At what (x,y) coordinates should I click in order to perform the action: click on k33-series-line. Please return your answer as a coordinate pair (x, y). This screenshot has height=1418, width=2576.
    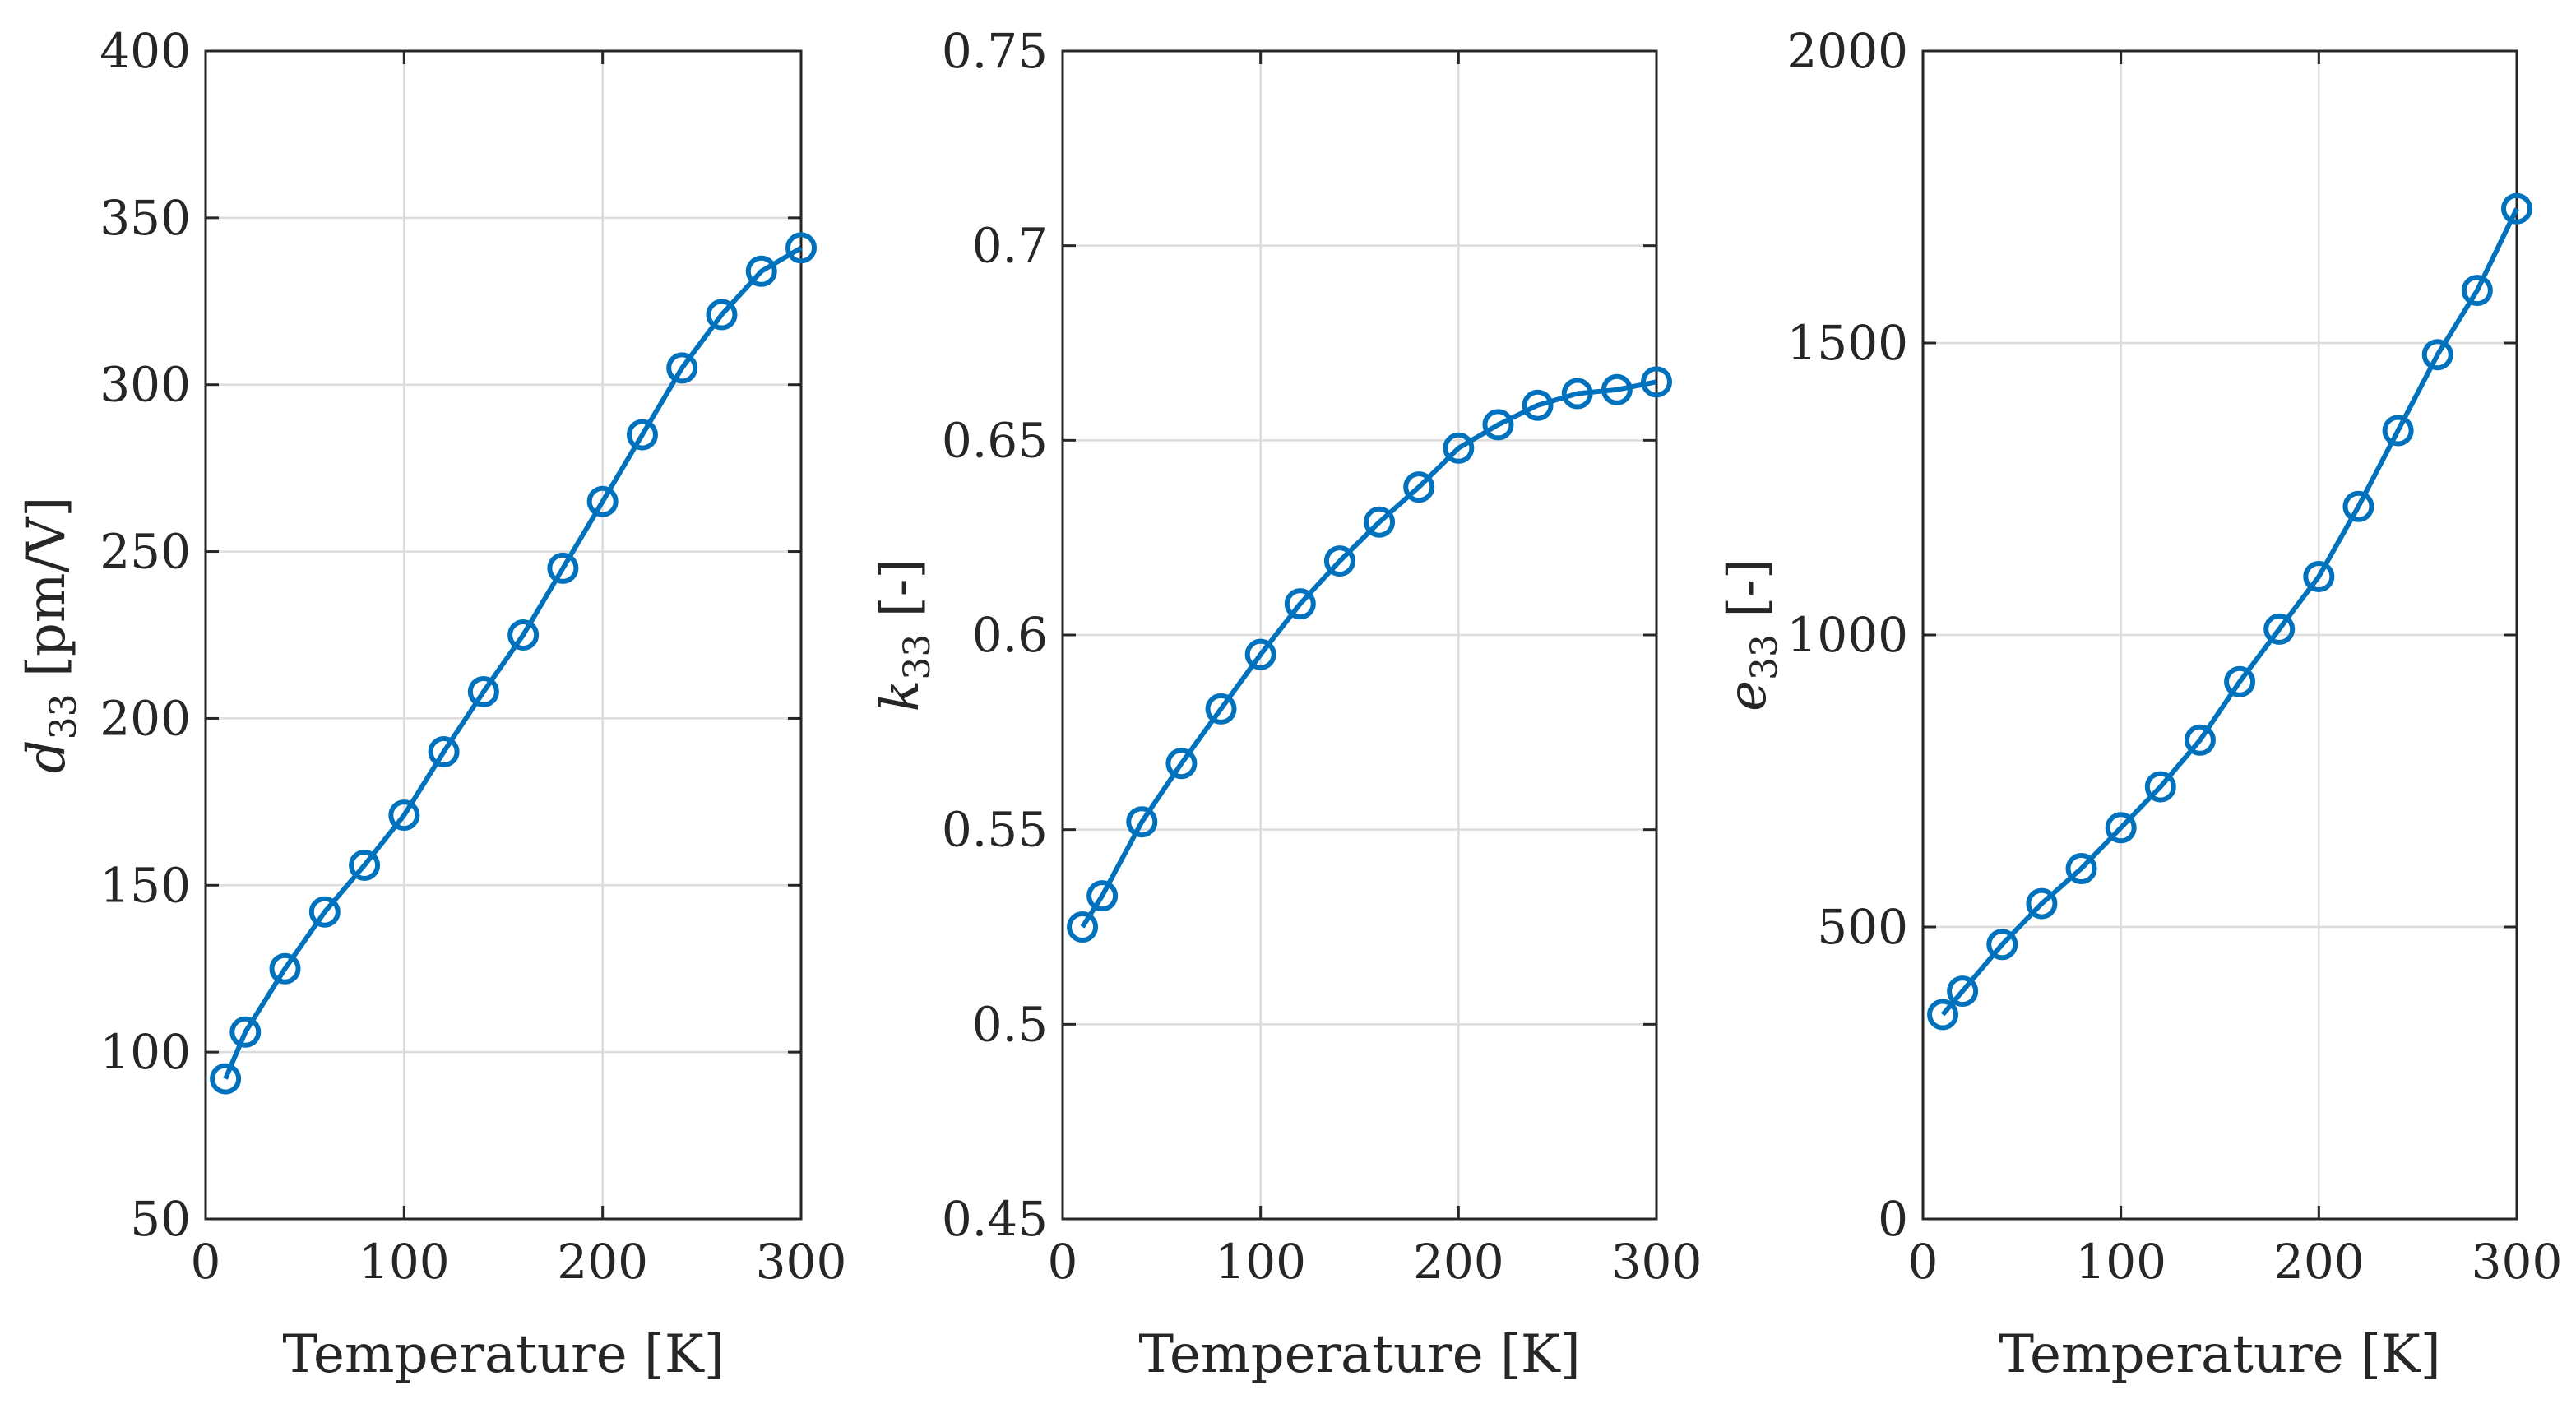
    Looking at the image, I should click on (1369, 654).